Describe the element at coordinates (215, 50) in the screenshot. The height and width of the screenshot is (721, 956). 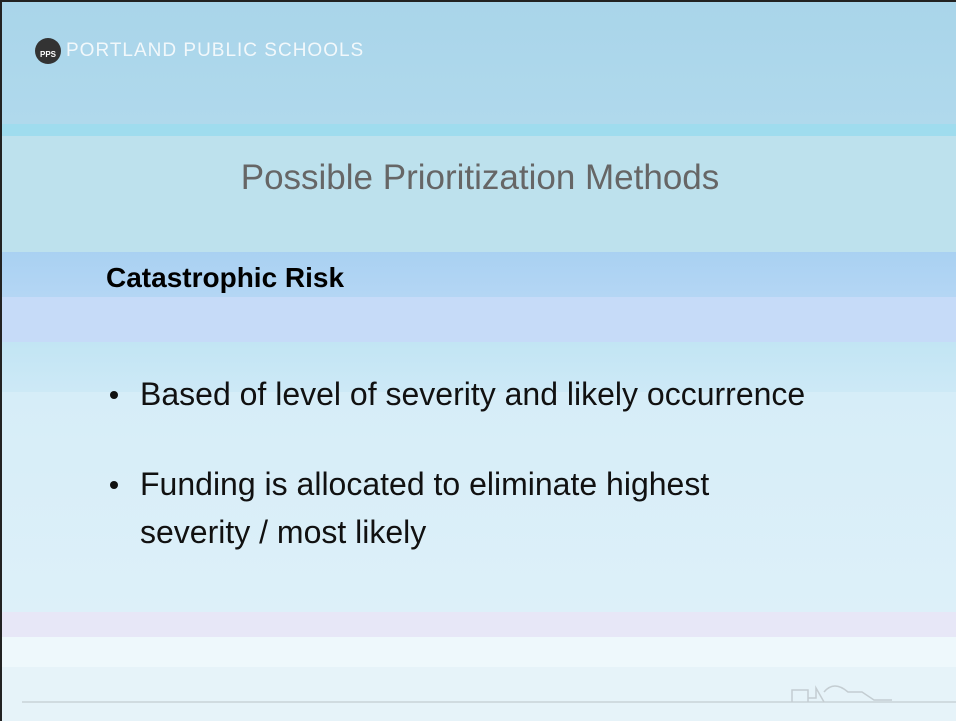
I see `organization: PORTLAND PUBLIC SCHOOLS` at that location.